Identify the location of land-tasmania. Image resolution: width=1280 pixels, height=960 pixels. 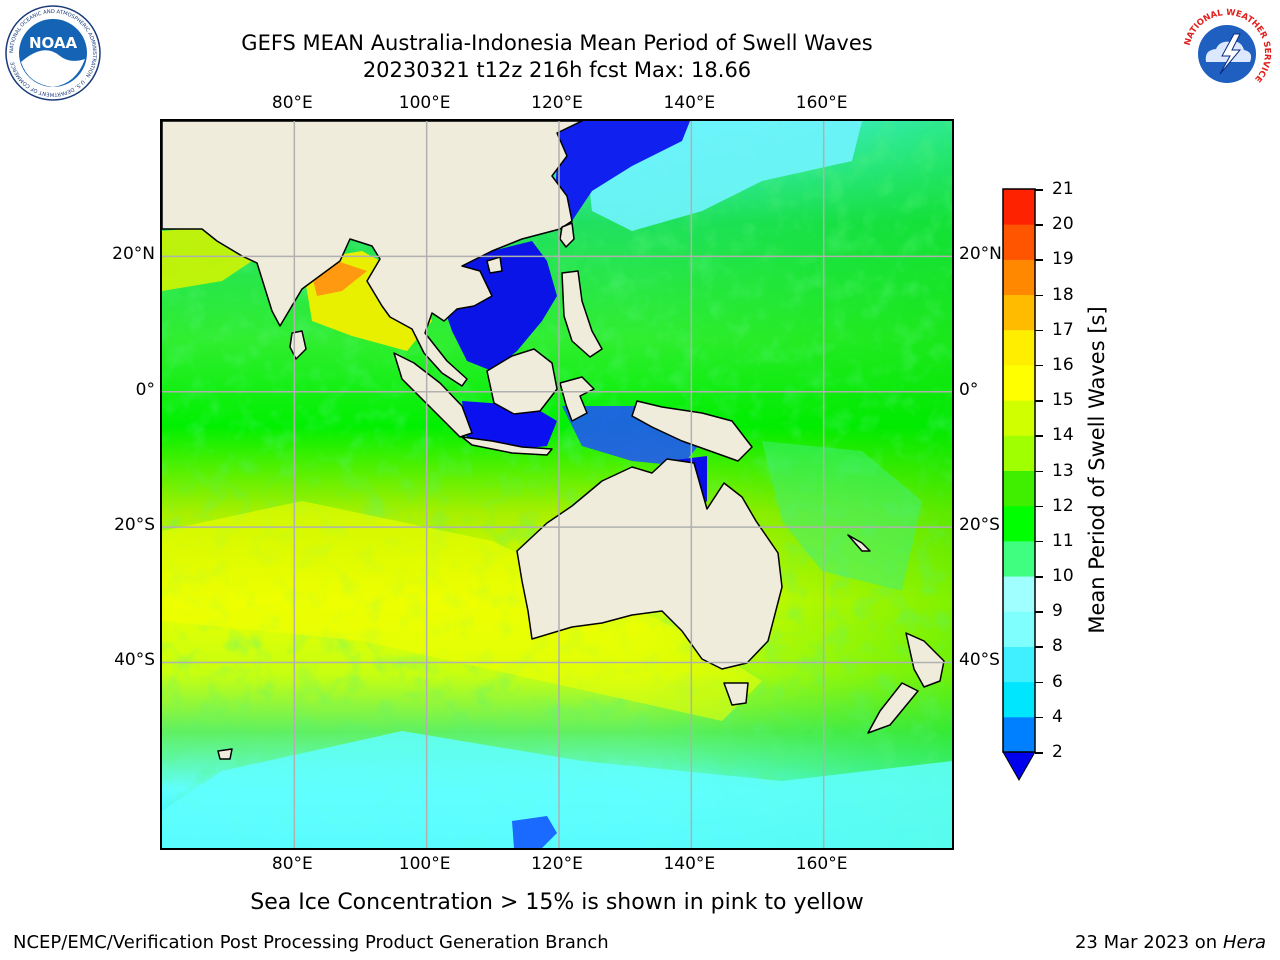
(736, 694).